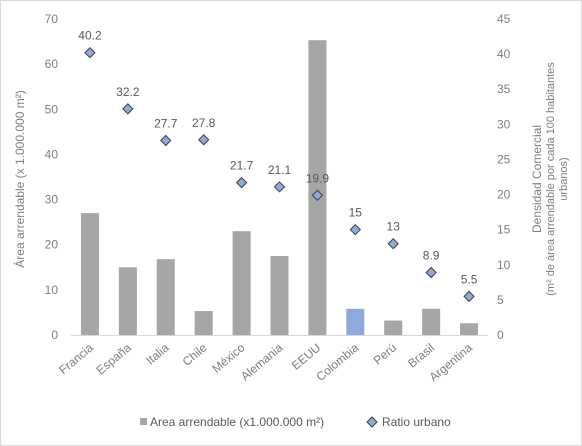 The height and width of the screenshot is (446, 582). I want to click on right-tick-label-0: 0, so click(500, 335).